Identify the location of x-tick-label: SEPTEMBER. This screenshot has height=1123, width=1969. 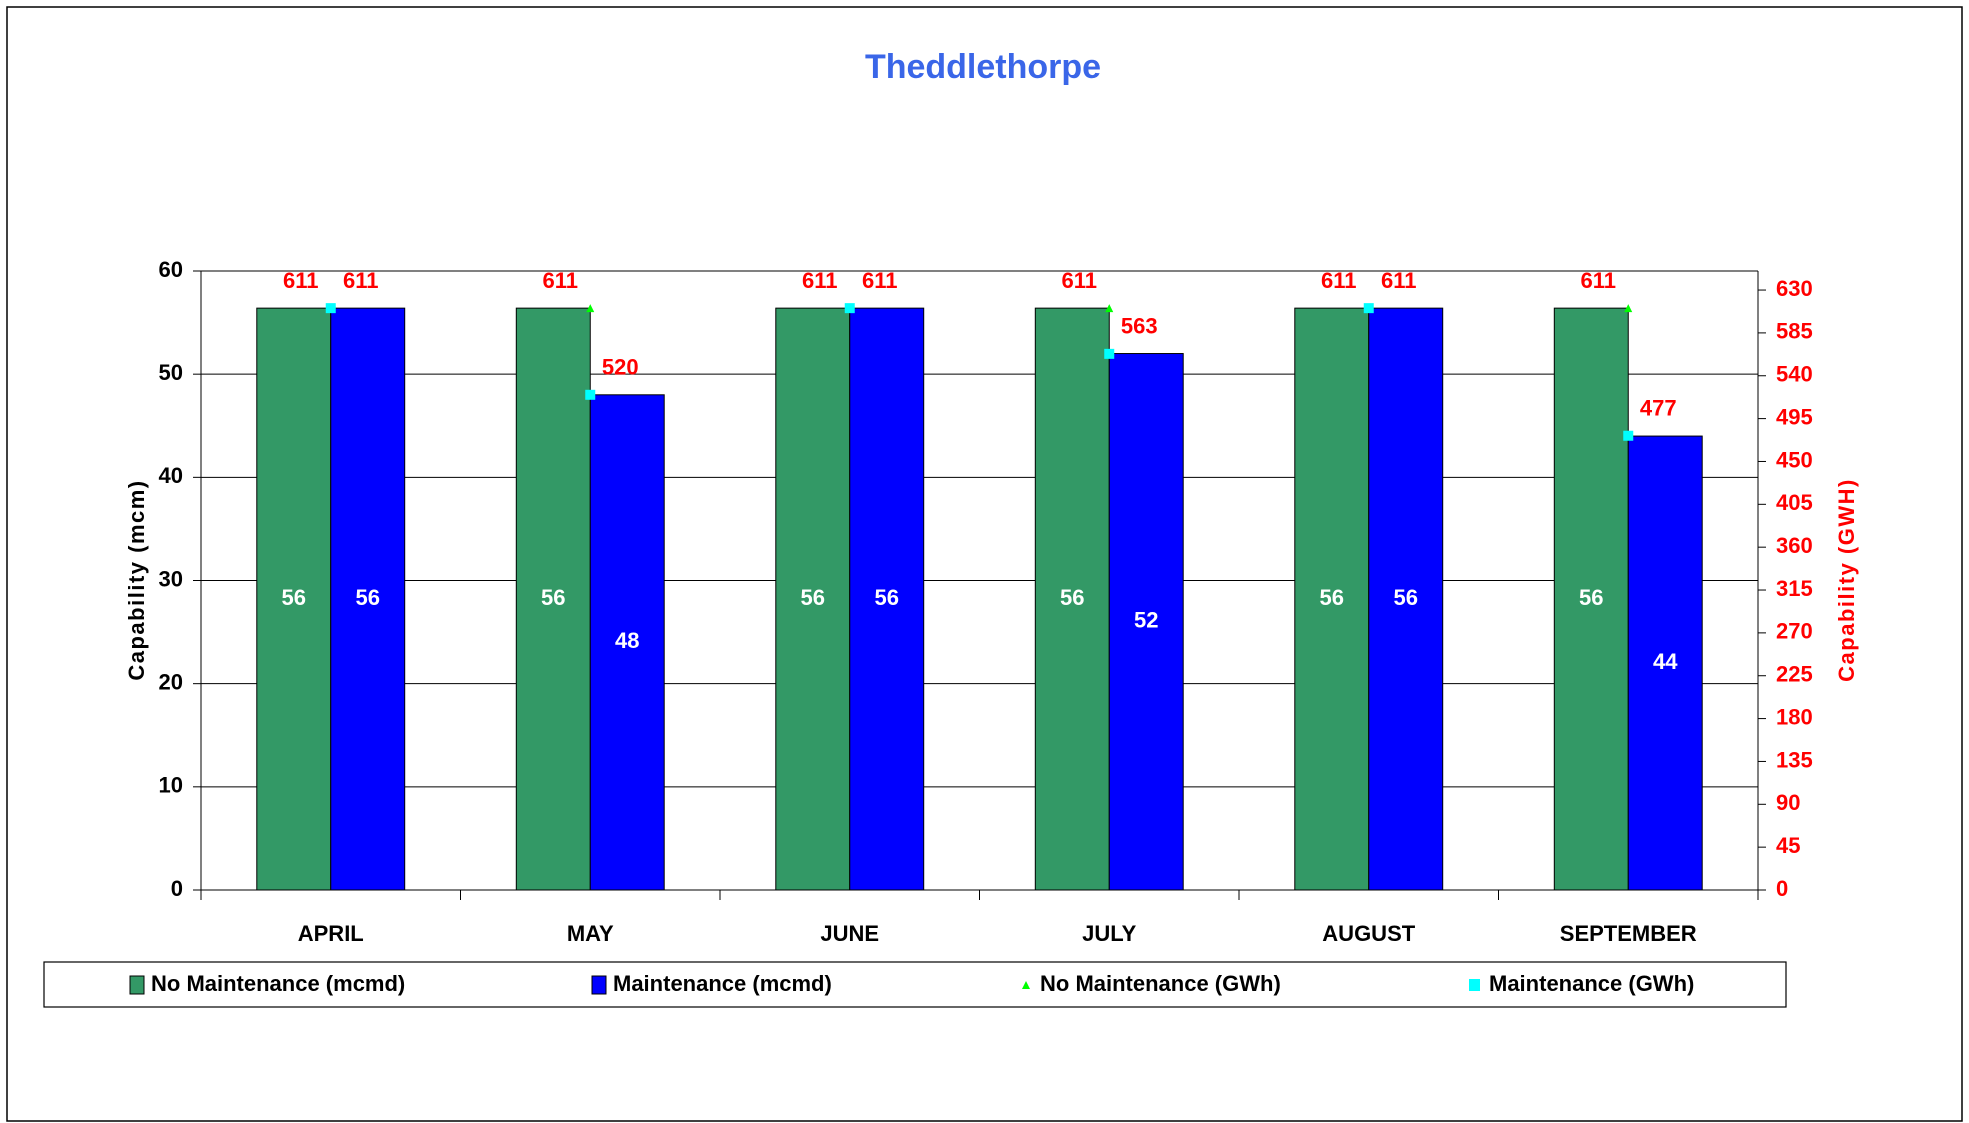
(1628, 933).